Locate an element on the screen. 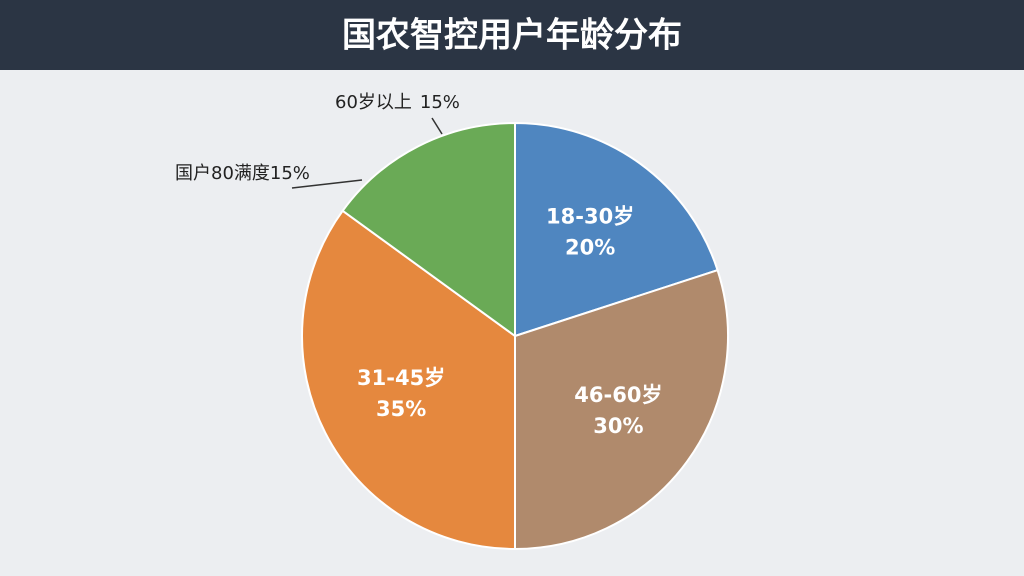 This screenshot has width=1024, height=576. annotation: 国户80满度15% is located at coordinates (242, 173).